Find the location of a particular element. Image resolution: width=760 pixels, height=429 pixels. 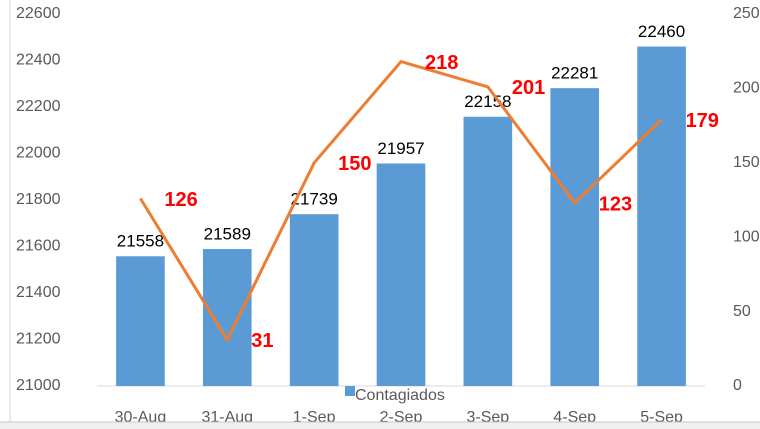

line-value-label: 179 is located at coordinates (702, 121).